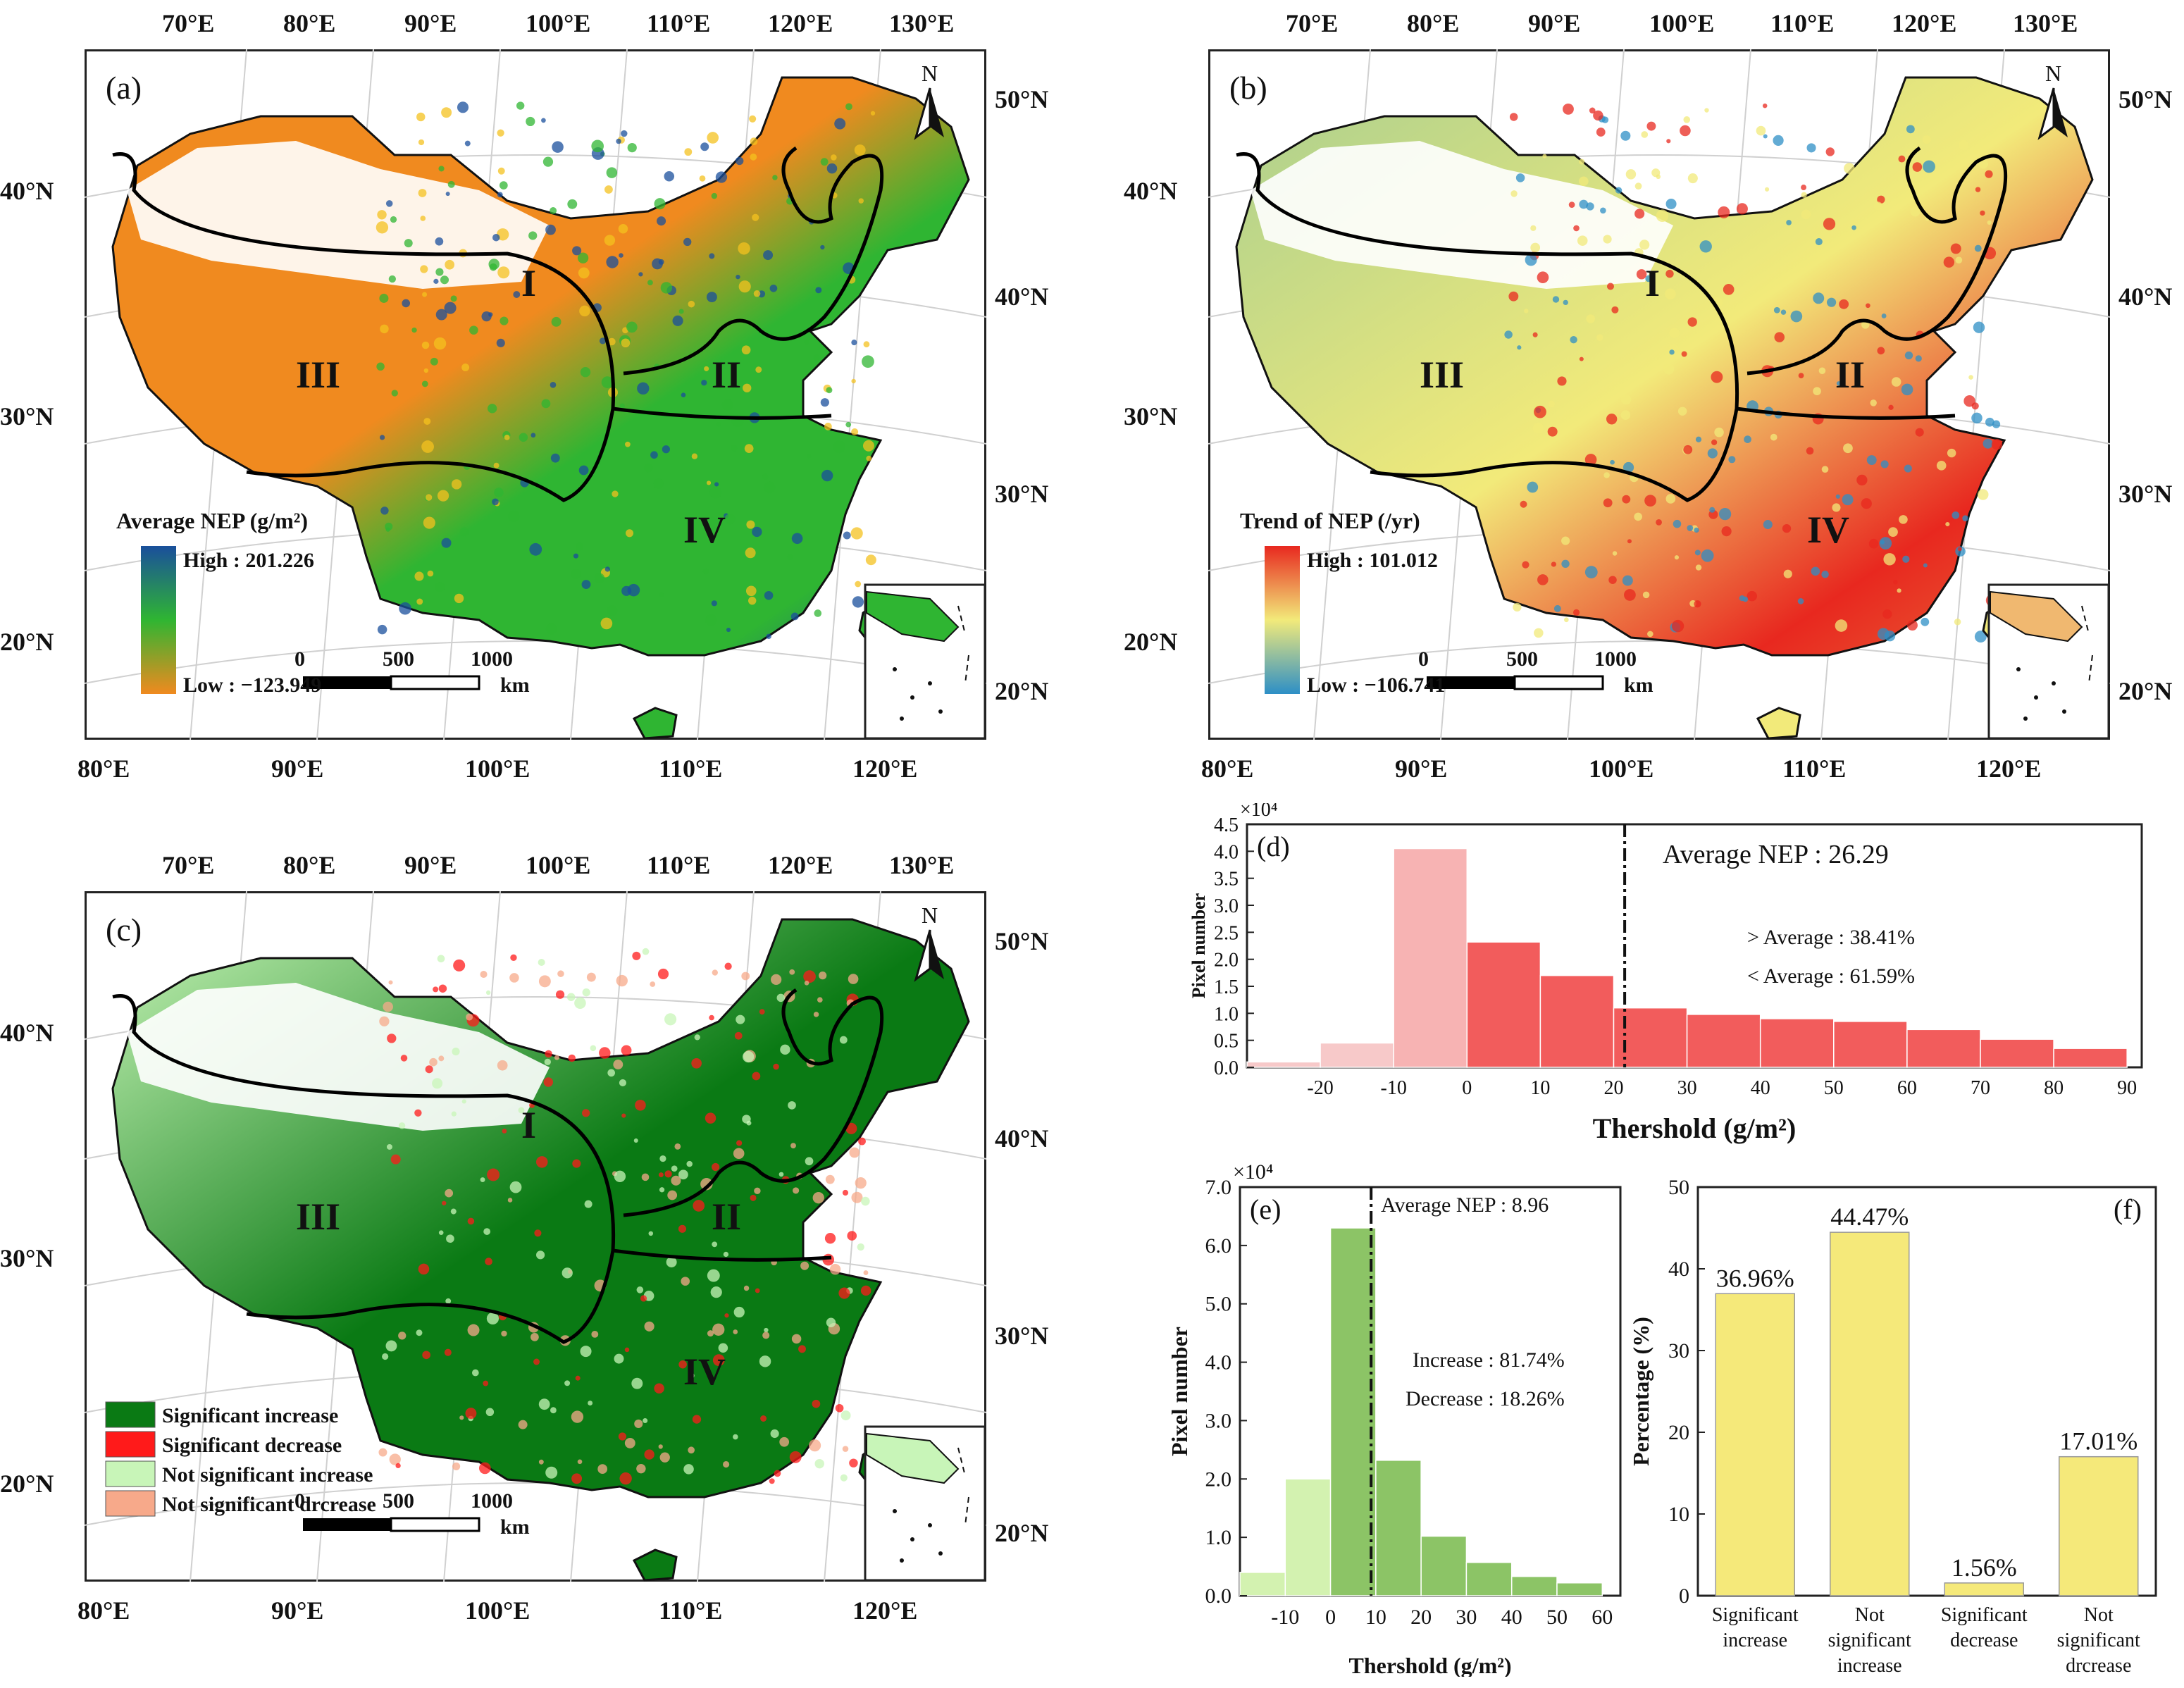 The width and height of the screenshot is (2184, 1688). I want to click on y-tick-label: 50, so click(1678, 1187).